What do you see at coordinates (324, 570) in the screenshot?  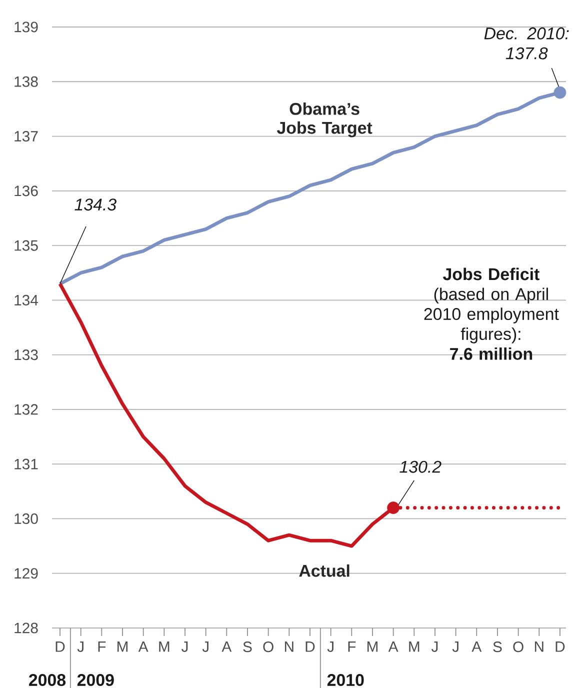 I see `series-label: Actual` at bounding box center [324, 570].